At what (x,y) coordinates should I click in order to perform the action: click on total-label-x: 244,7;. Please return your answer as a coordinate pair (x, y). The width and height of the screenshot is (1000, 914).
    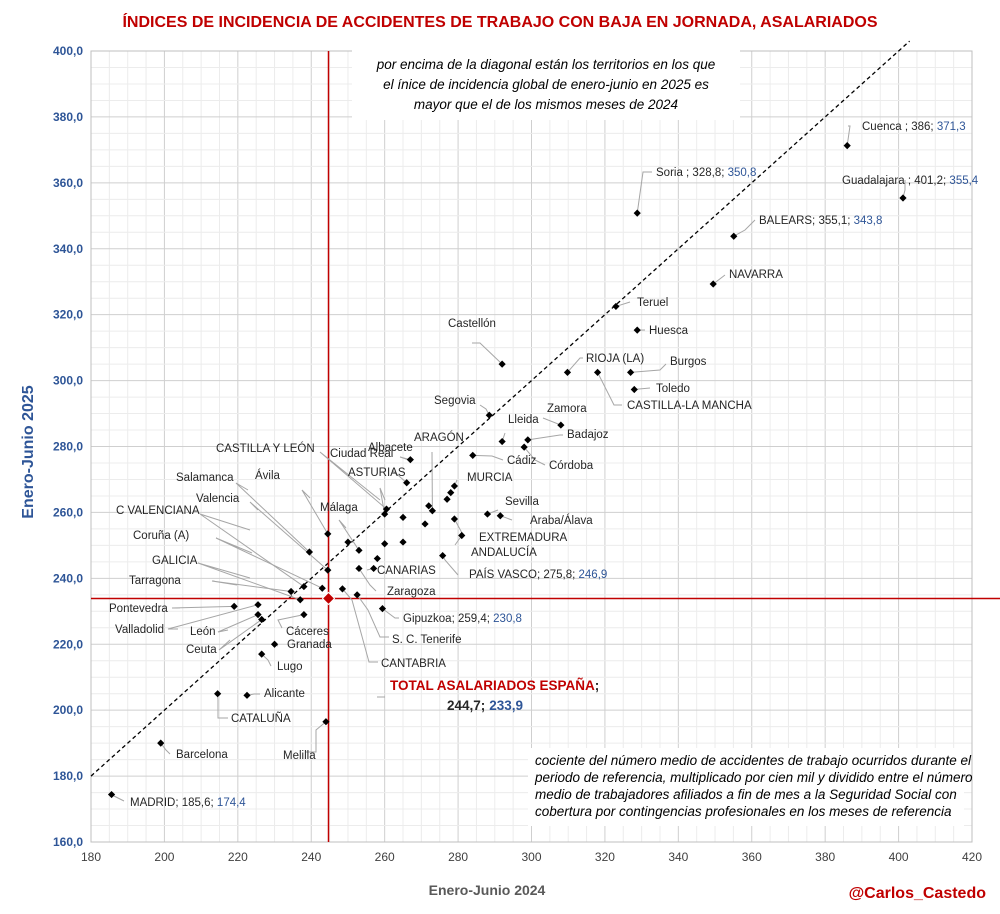
    Looking at the image, I should click on (466, 705).